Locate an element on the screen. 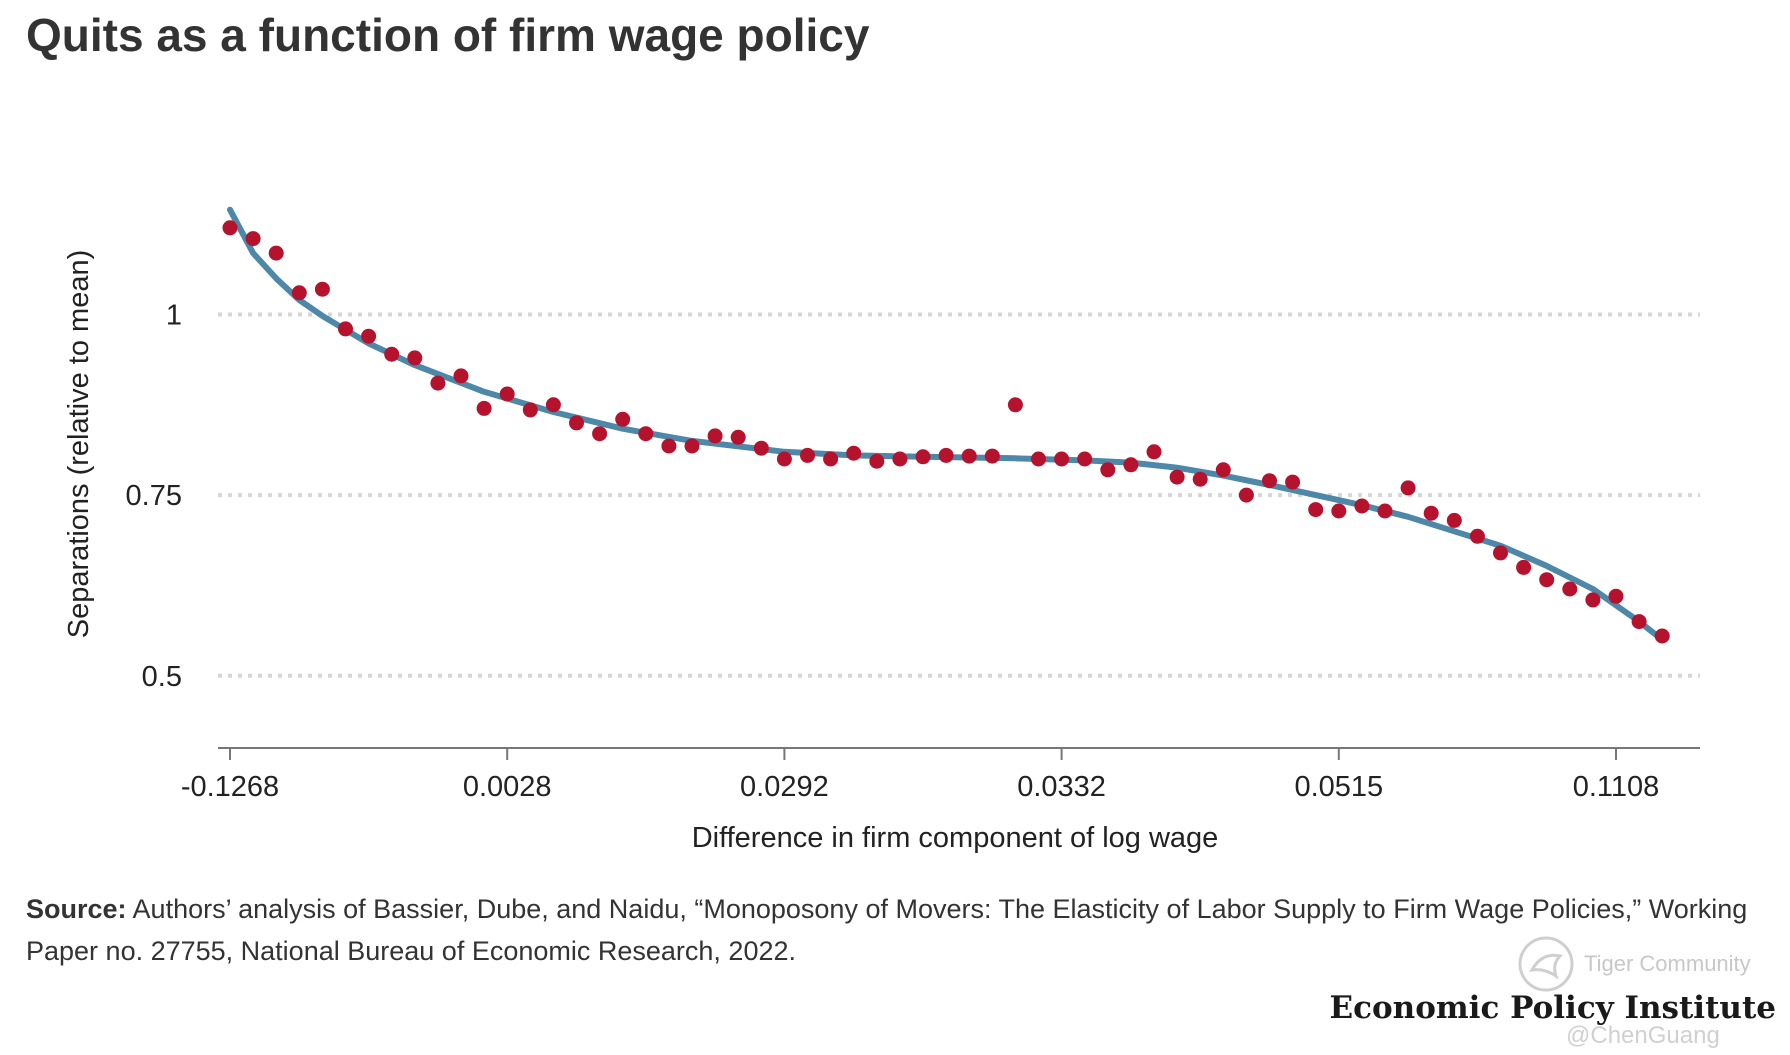 Image resolution: width=1790 pixels, height=1055 pixels. x-axis-label: Difference in firm component of log wage is located at coordinates (955, 838).